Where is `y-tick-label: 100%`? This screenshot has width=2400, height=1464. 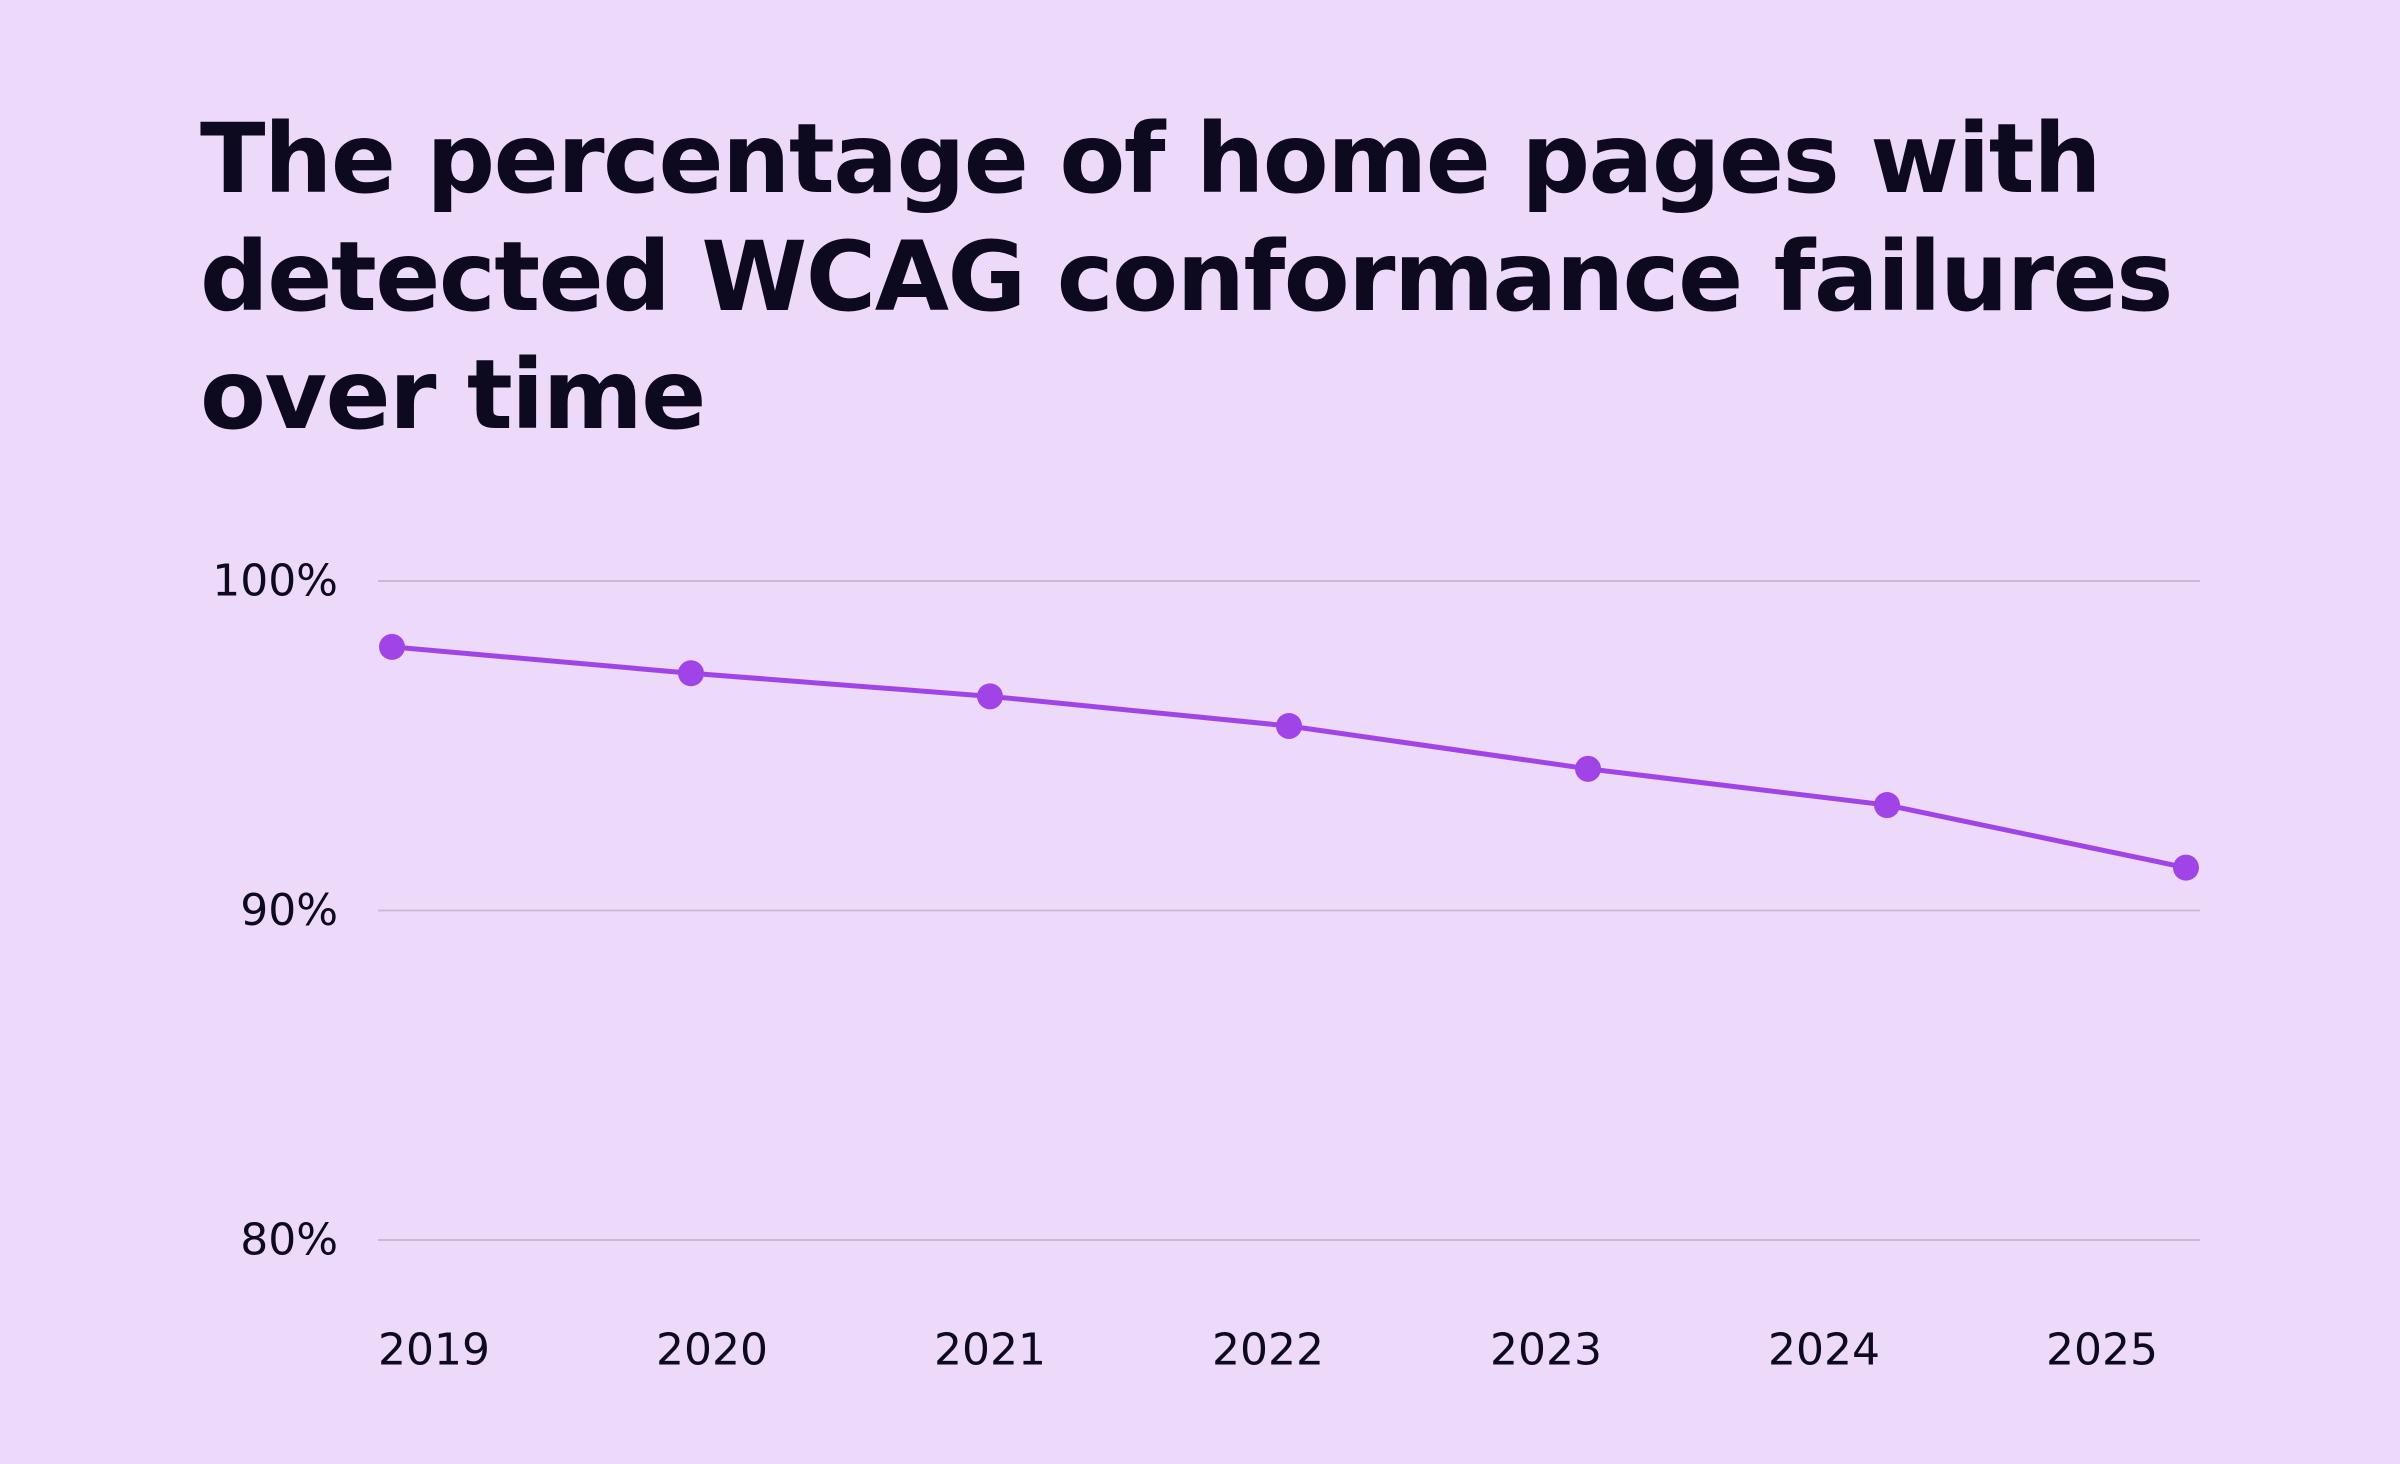
y-tick-label: 100% is located at coordinates (275, 581).